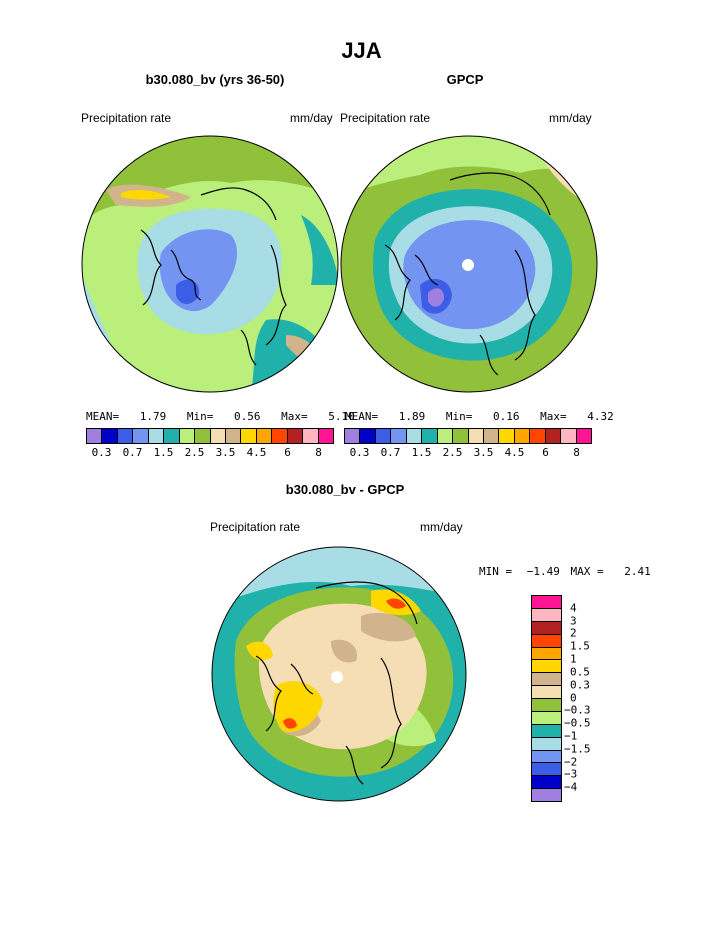  I want to click on diff-panel-variable-label: Precipitation rate, so click(255, 527).